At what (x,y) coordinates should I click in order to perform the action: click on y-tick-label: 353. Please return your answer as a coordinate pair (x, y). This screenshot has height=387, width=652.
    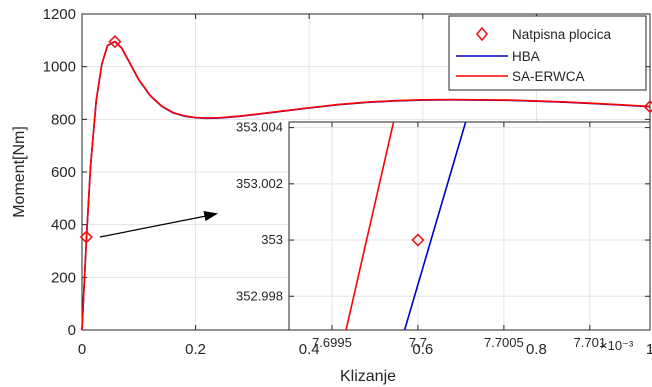
    Looking at the image, I should click on (272, 239).